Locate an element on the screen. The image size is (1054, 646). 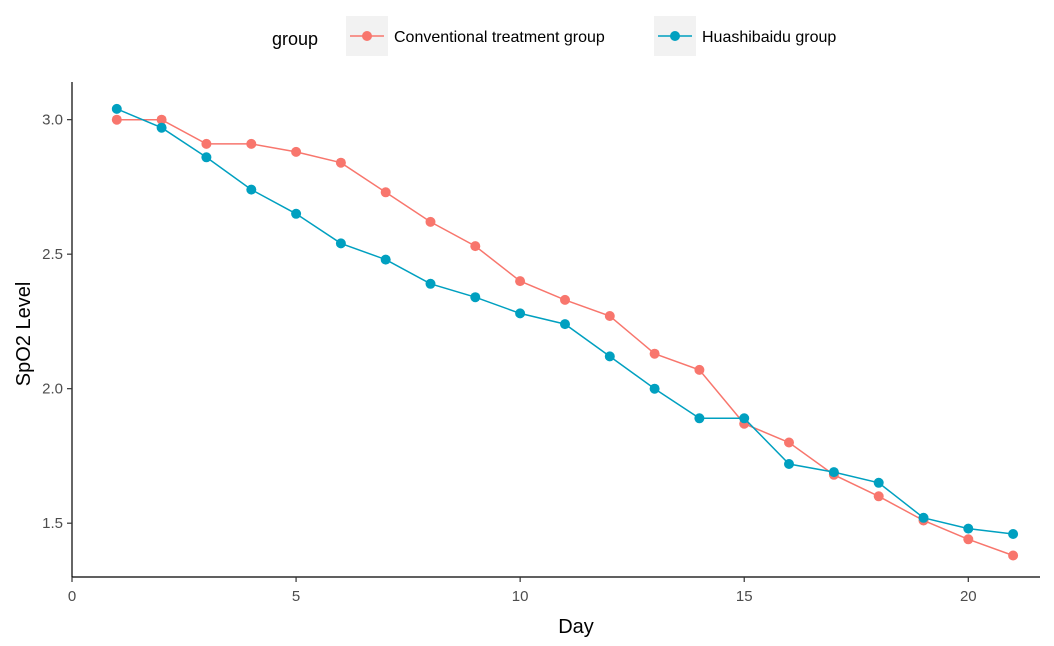
legend-item-conventional-treatment-group: Conventional treatment group is located at coordinates (475, 36).